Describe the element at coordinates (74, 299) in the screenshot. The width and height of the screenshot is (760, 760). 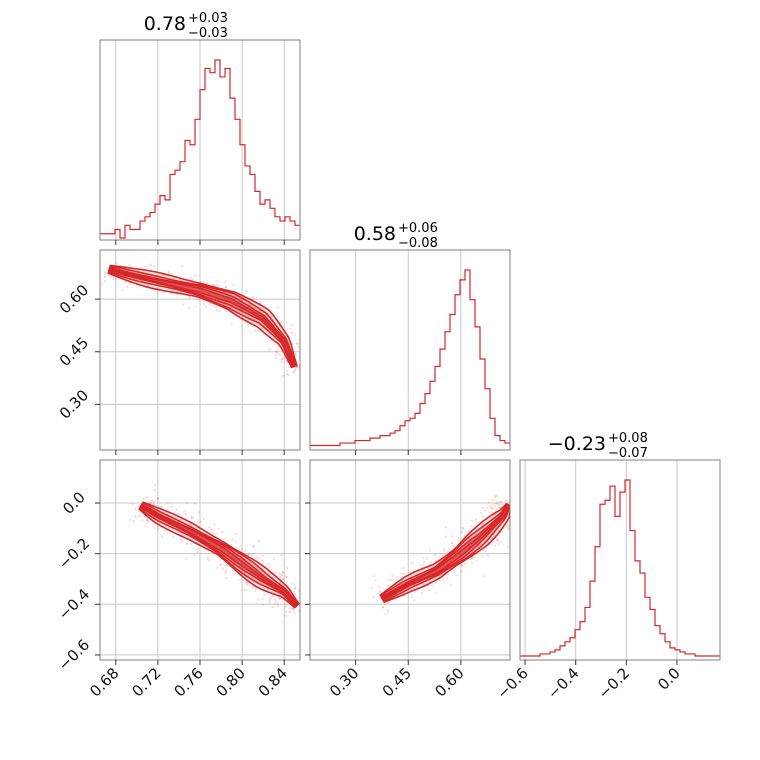
I see `y-tick-label: 0.60` at that location.